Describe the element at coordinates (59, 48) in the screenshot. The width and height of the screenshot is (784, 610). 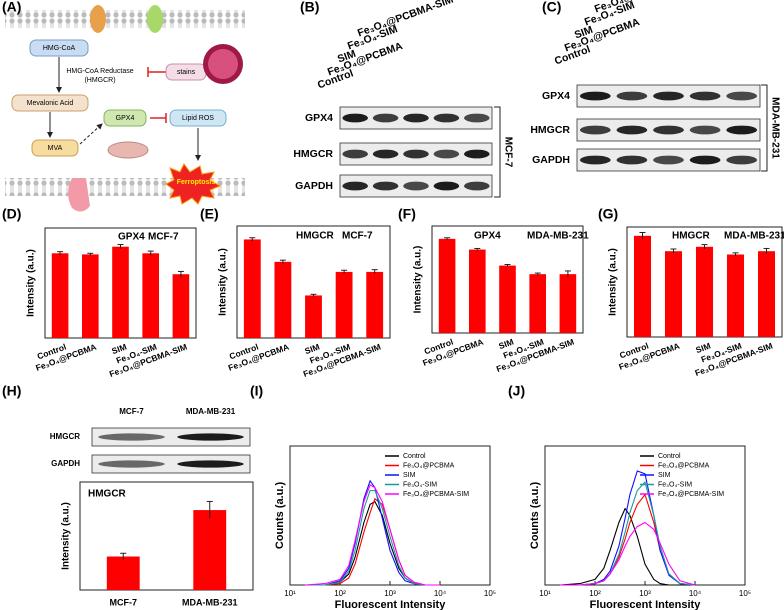
I see `node-label: HMG-CoA` at that location.